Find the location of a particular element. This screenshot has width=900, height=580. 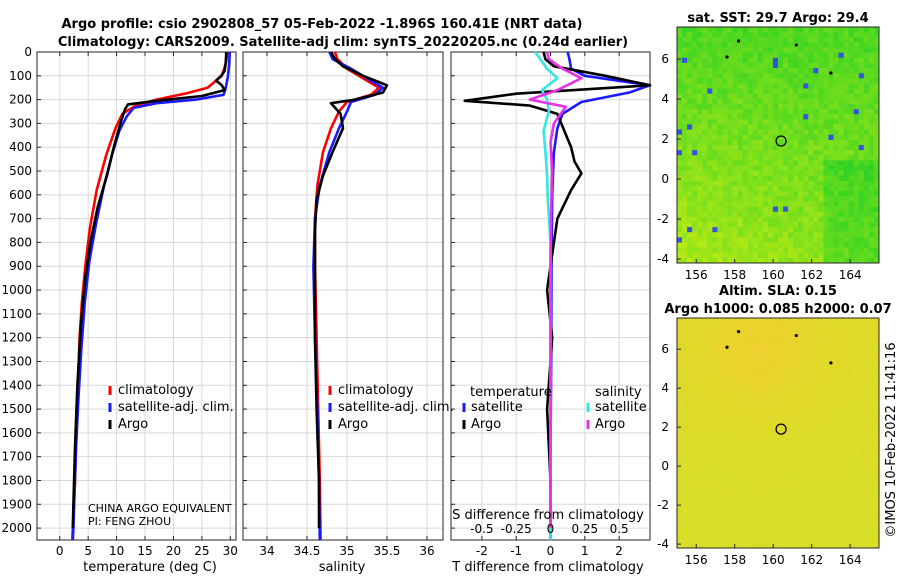

x-tick-label: 160 is located at coordinates (773, 560).